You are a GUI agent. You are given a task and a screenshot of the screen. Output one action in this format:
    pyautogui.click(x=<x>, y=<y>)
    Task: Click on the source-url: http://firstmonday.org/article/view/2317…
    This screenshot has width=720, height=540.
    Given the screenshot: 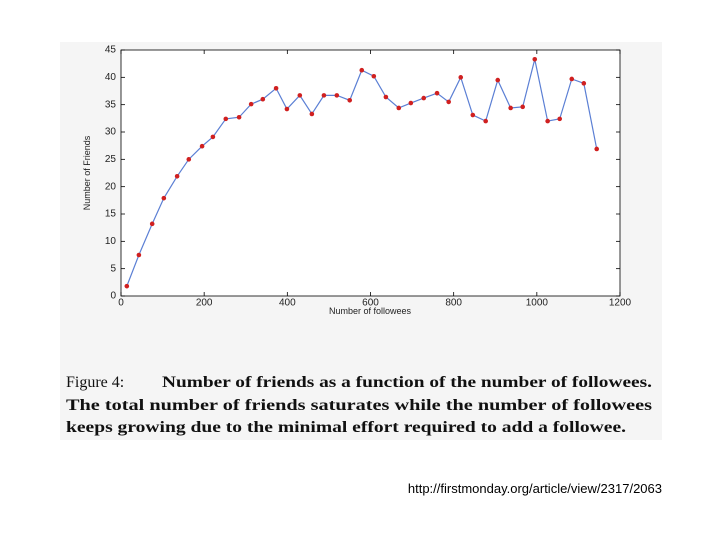 What is the action you would take?
    pyautogui.click(x=535, y=488)
    